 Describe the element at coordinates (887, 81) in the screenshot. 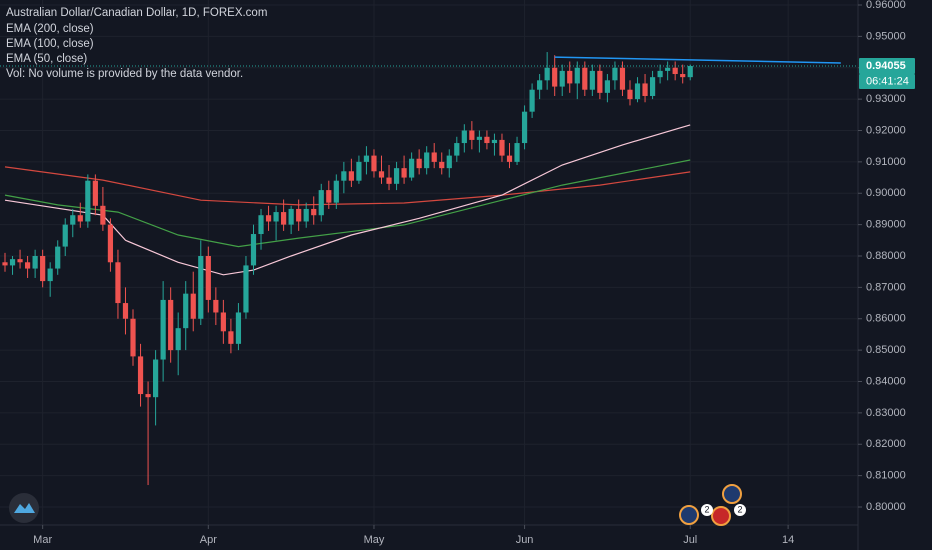

I see `countdown-label: 06:41:24` at that location.